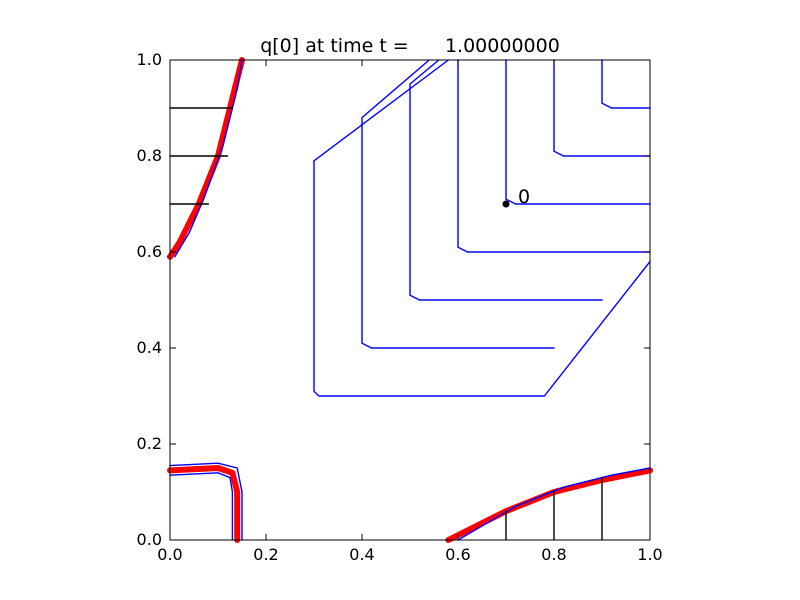 The image size is (800, 600). I want to click on marker-point, so click(506, 204).